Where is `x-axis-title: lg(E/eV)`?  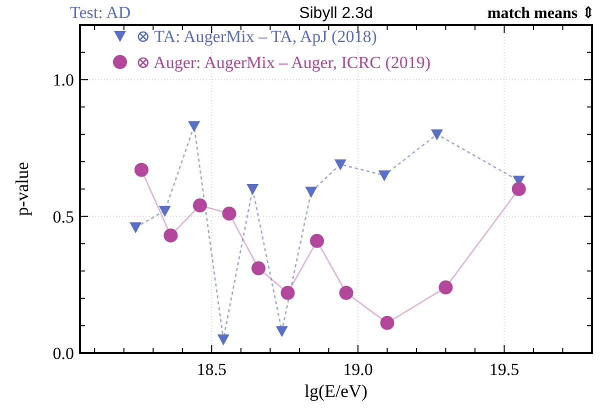
x-axis-title: lg(E/eV) is located at coordinates (336, 391).